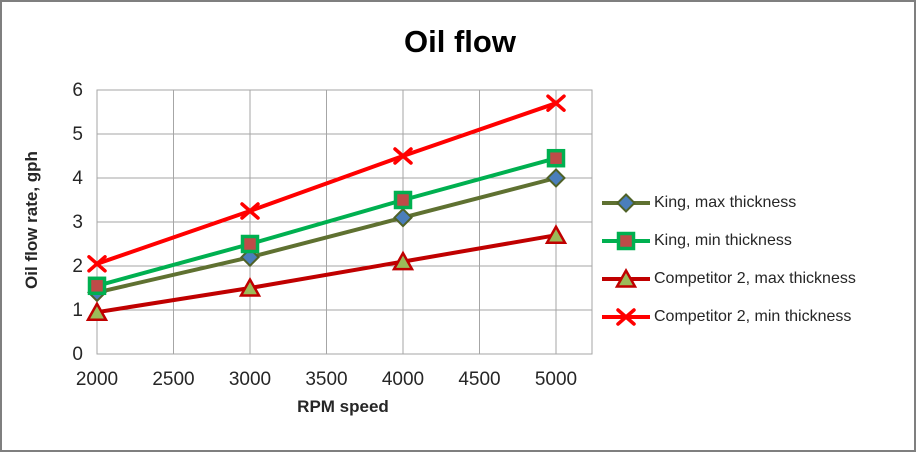  What do you see at coordinates (250, 379) in the screenshot?
I see `x-tick-label: 3000` at bounding box center [250, 379].